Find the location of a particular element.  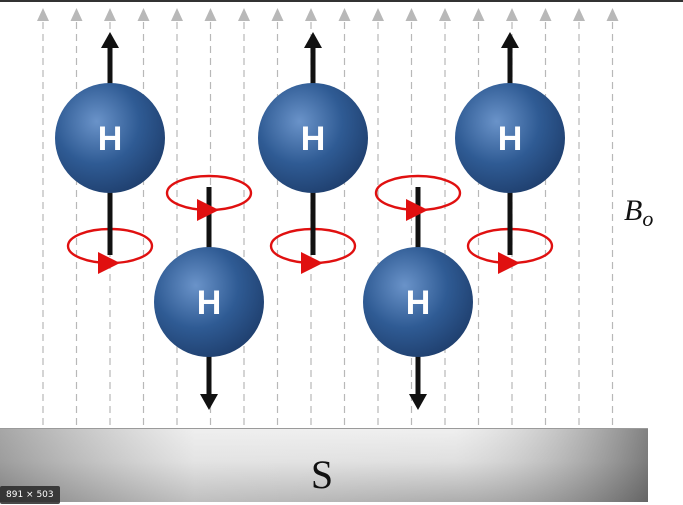

magnet-label: S is located at coordinates (322, 474).